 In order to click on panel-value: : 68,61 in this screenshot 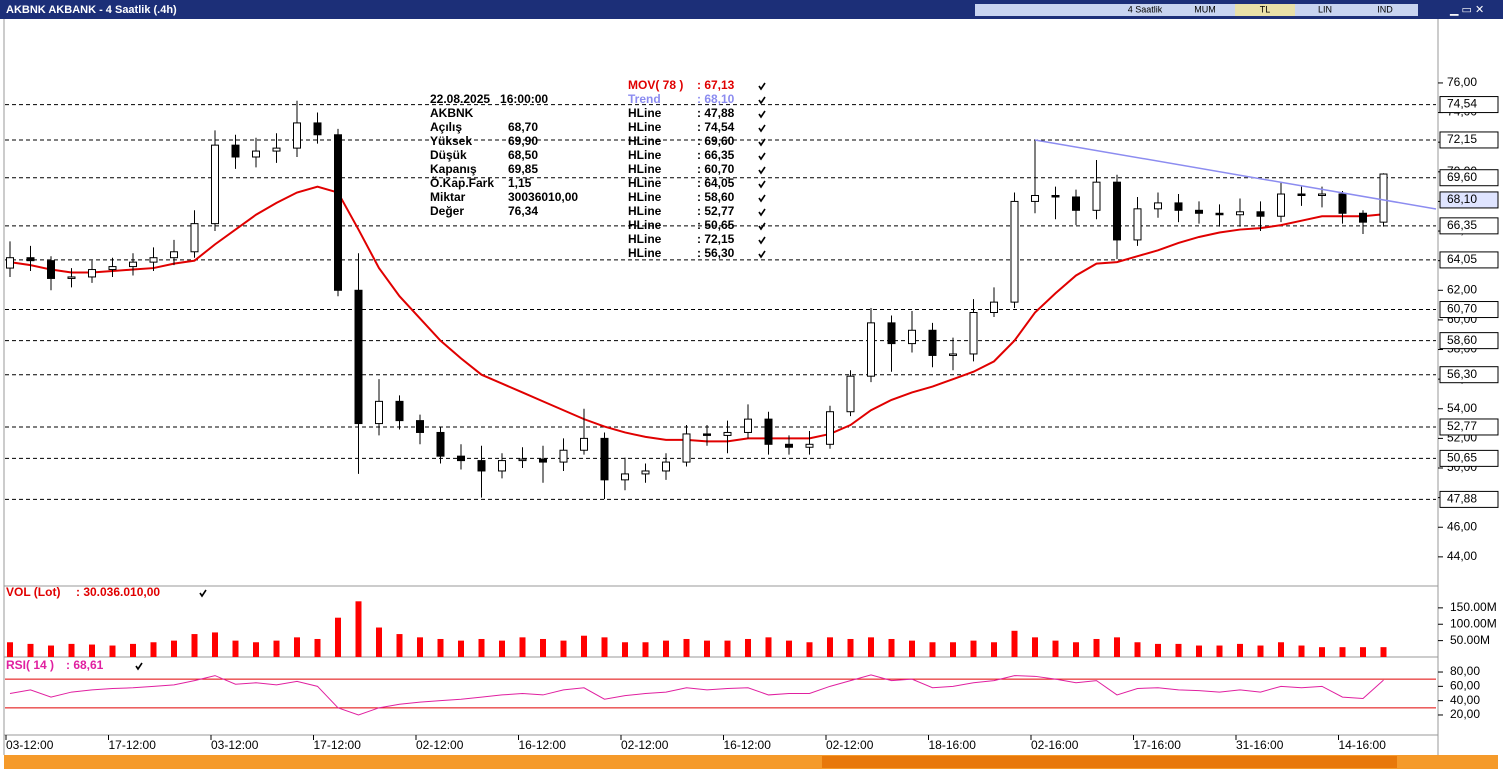, I will do `click(85, 665)`.